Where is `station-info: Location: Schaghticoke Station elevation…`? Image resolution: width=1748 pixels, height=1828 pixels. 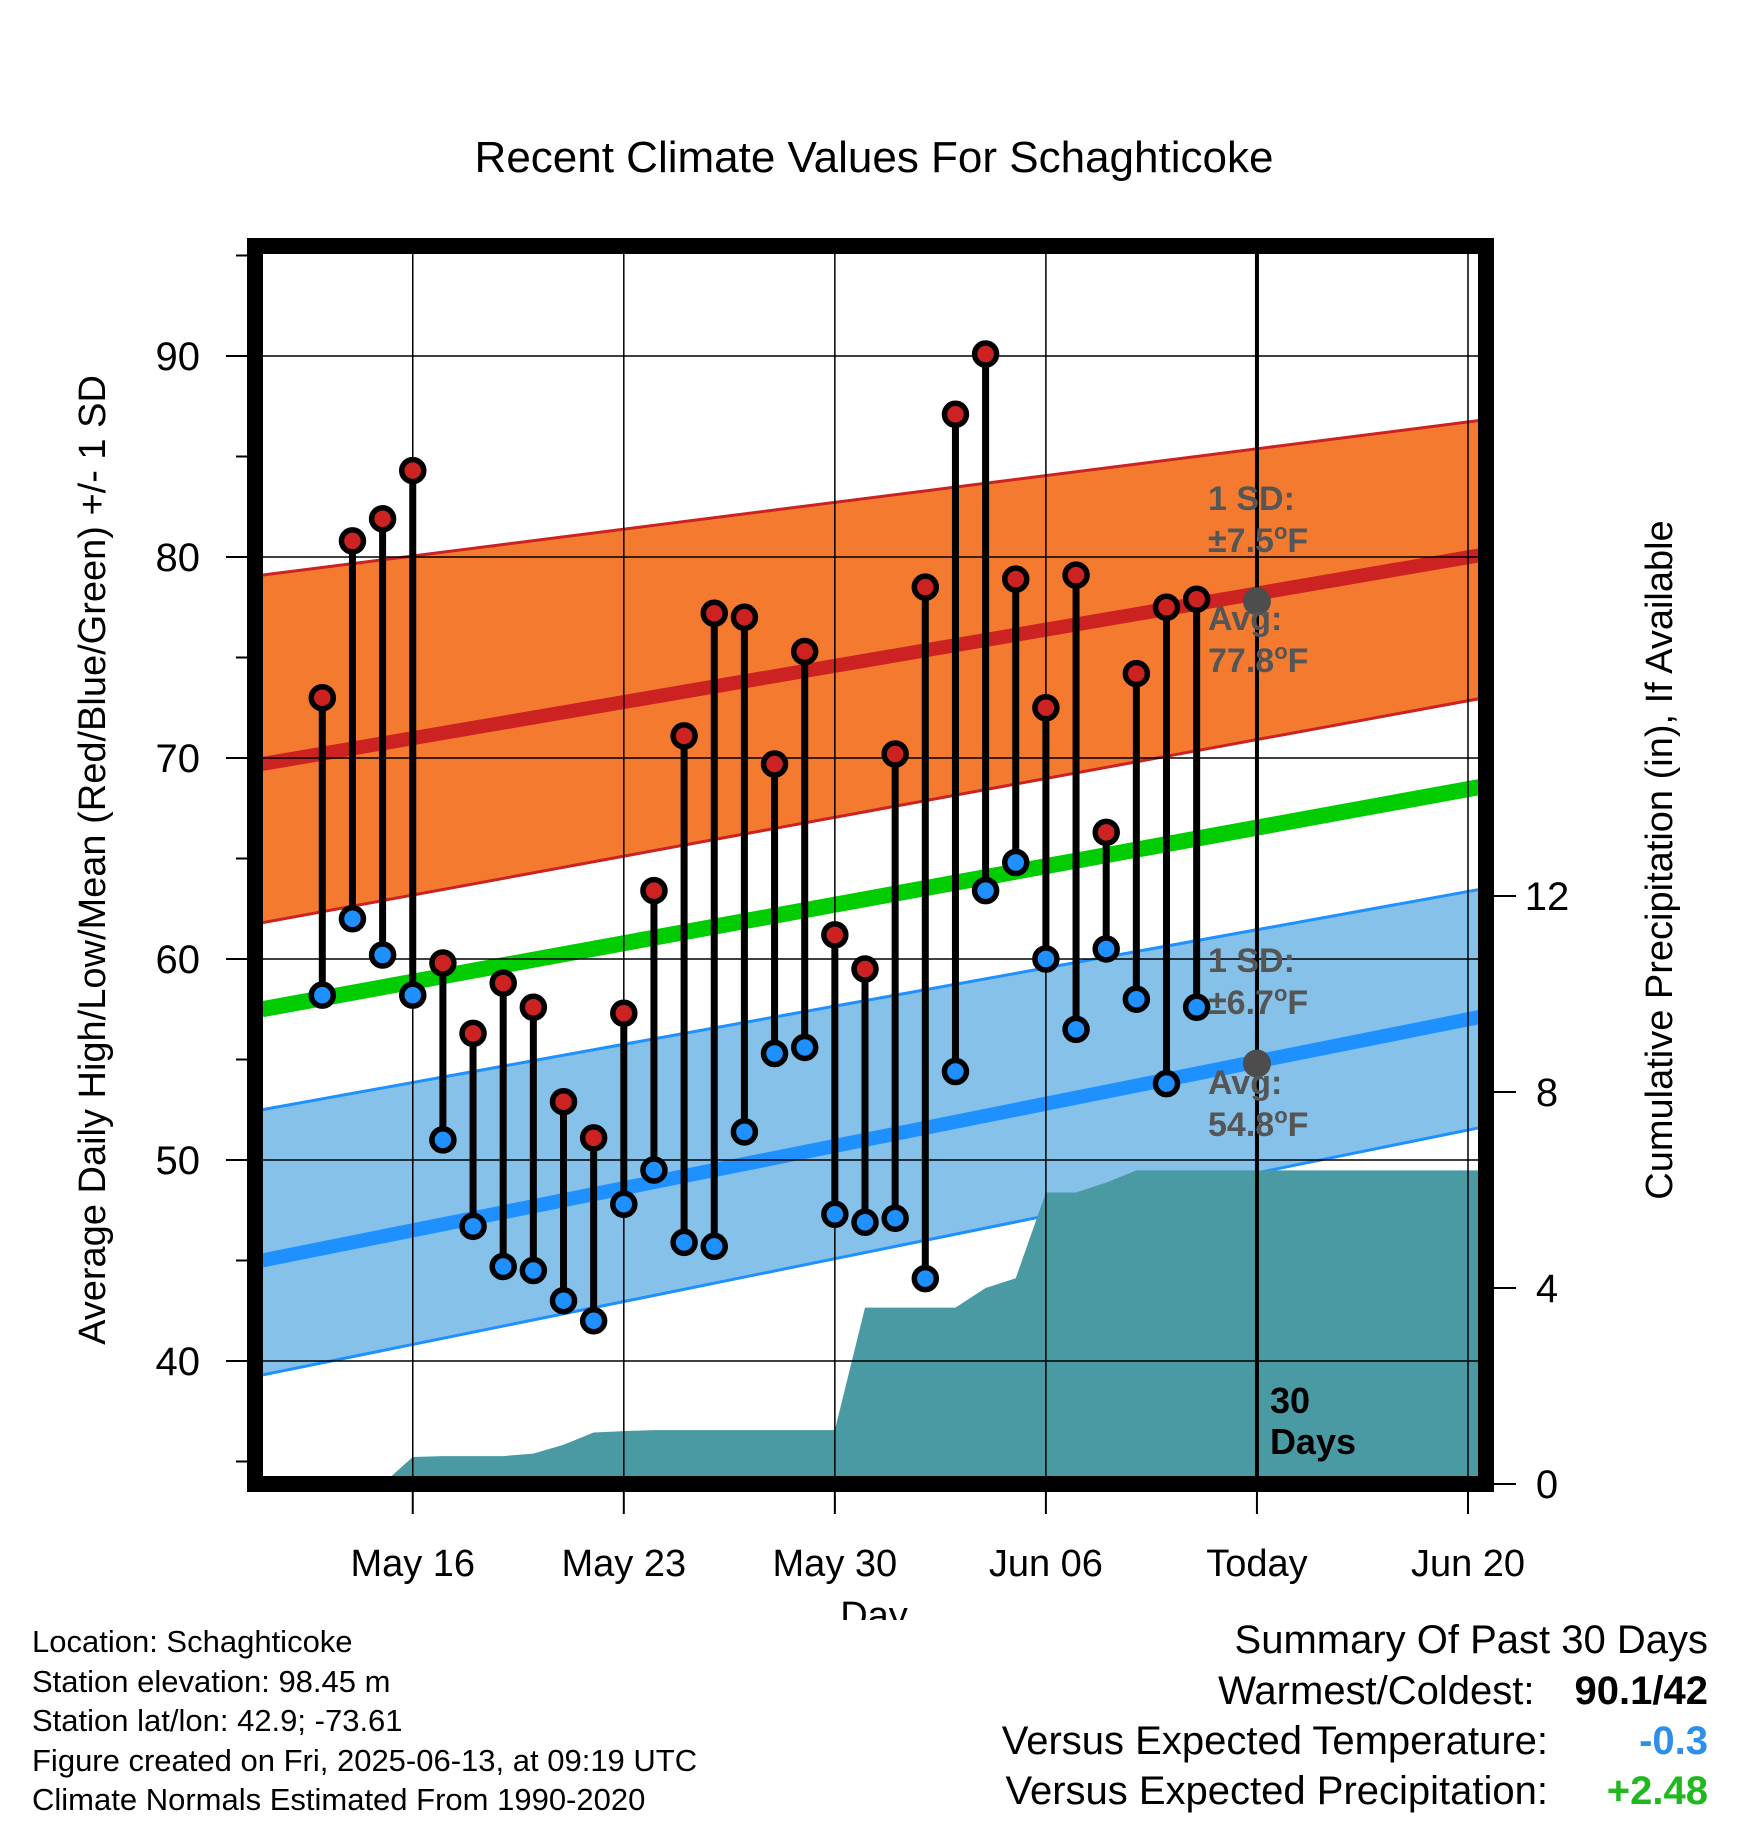
station-info: Location: Schaghticoke Station elevation… is located at coordinates (364, 1721).